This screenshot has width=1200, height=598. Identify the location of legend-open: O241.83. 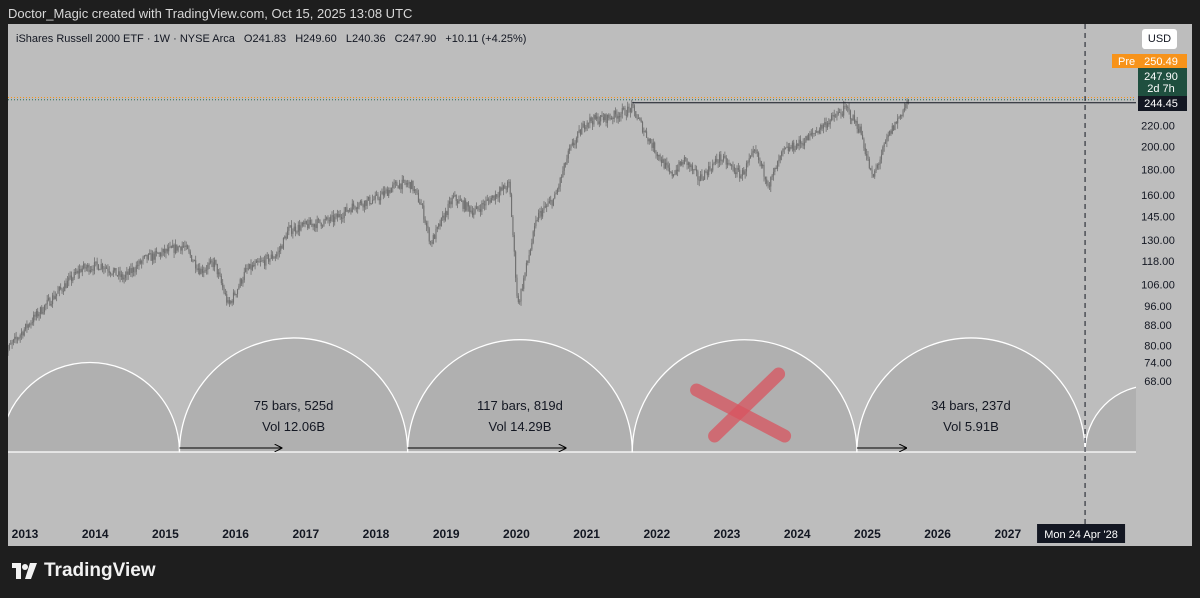
(265, 39).